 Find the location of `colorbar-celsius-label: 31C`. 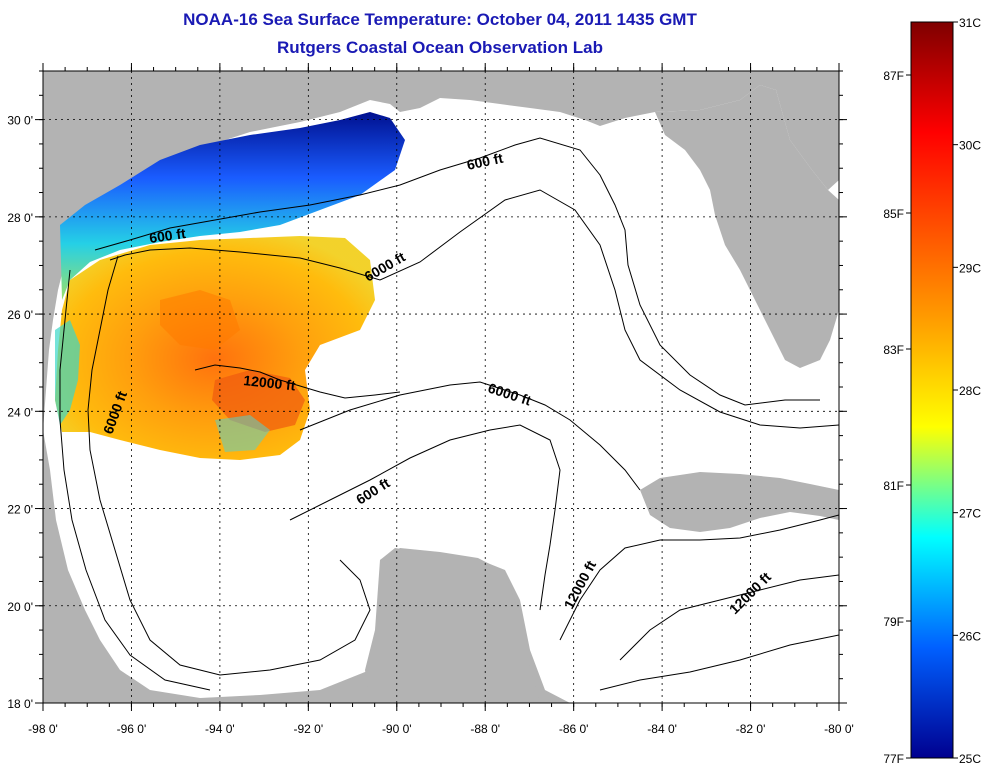

colorbar-celsius-label: 31C is located at coordinates (970, 23).